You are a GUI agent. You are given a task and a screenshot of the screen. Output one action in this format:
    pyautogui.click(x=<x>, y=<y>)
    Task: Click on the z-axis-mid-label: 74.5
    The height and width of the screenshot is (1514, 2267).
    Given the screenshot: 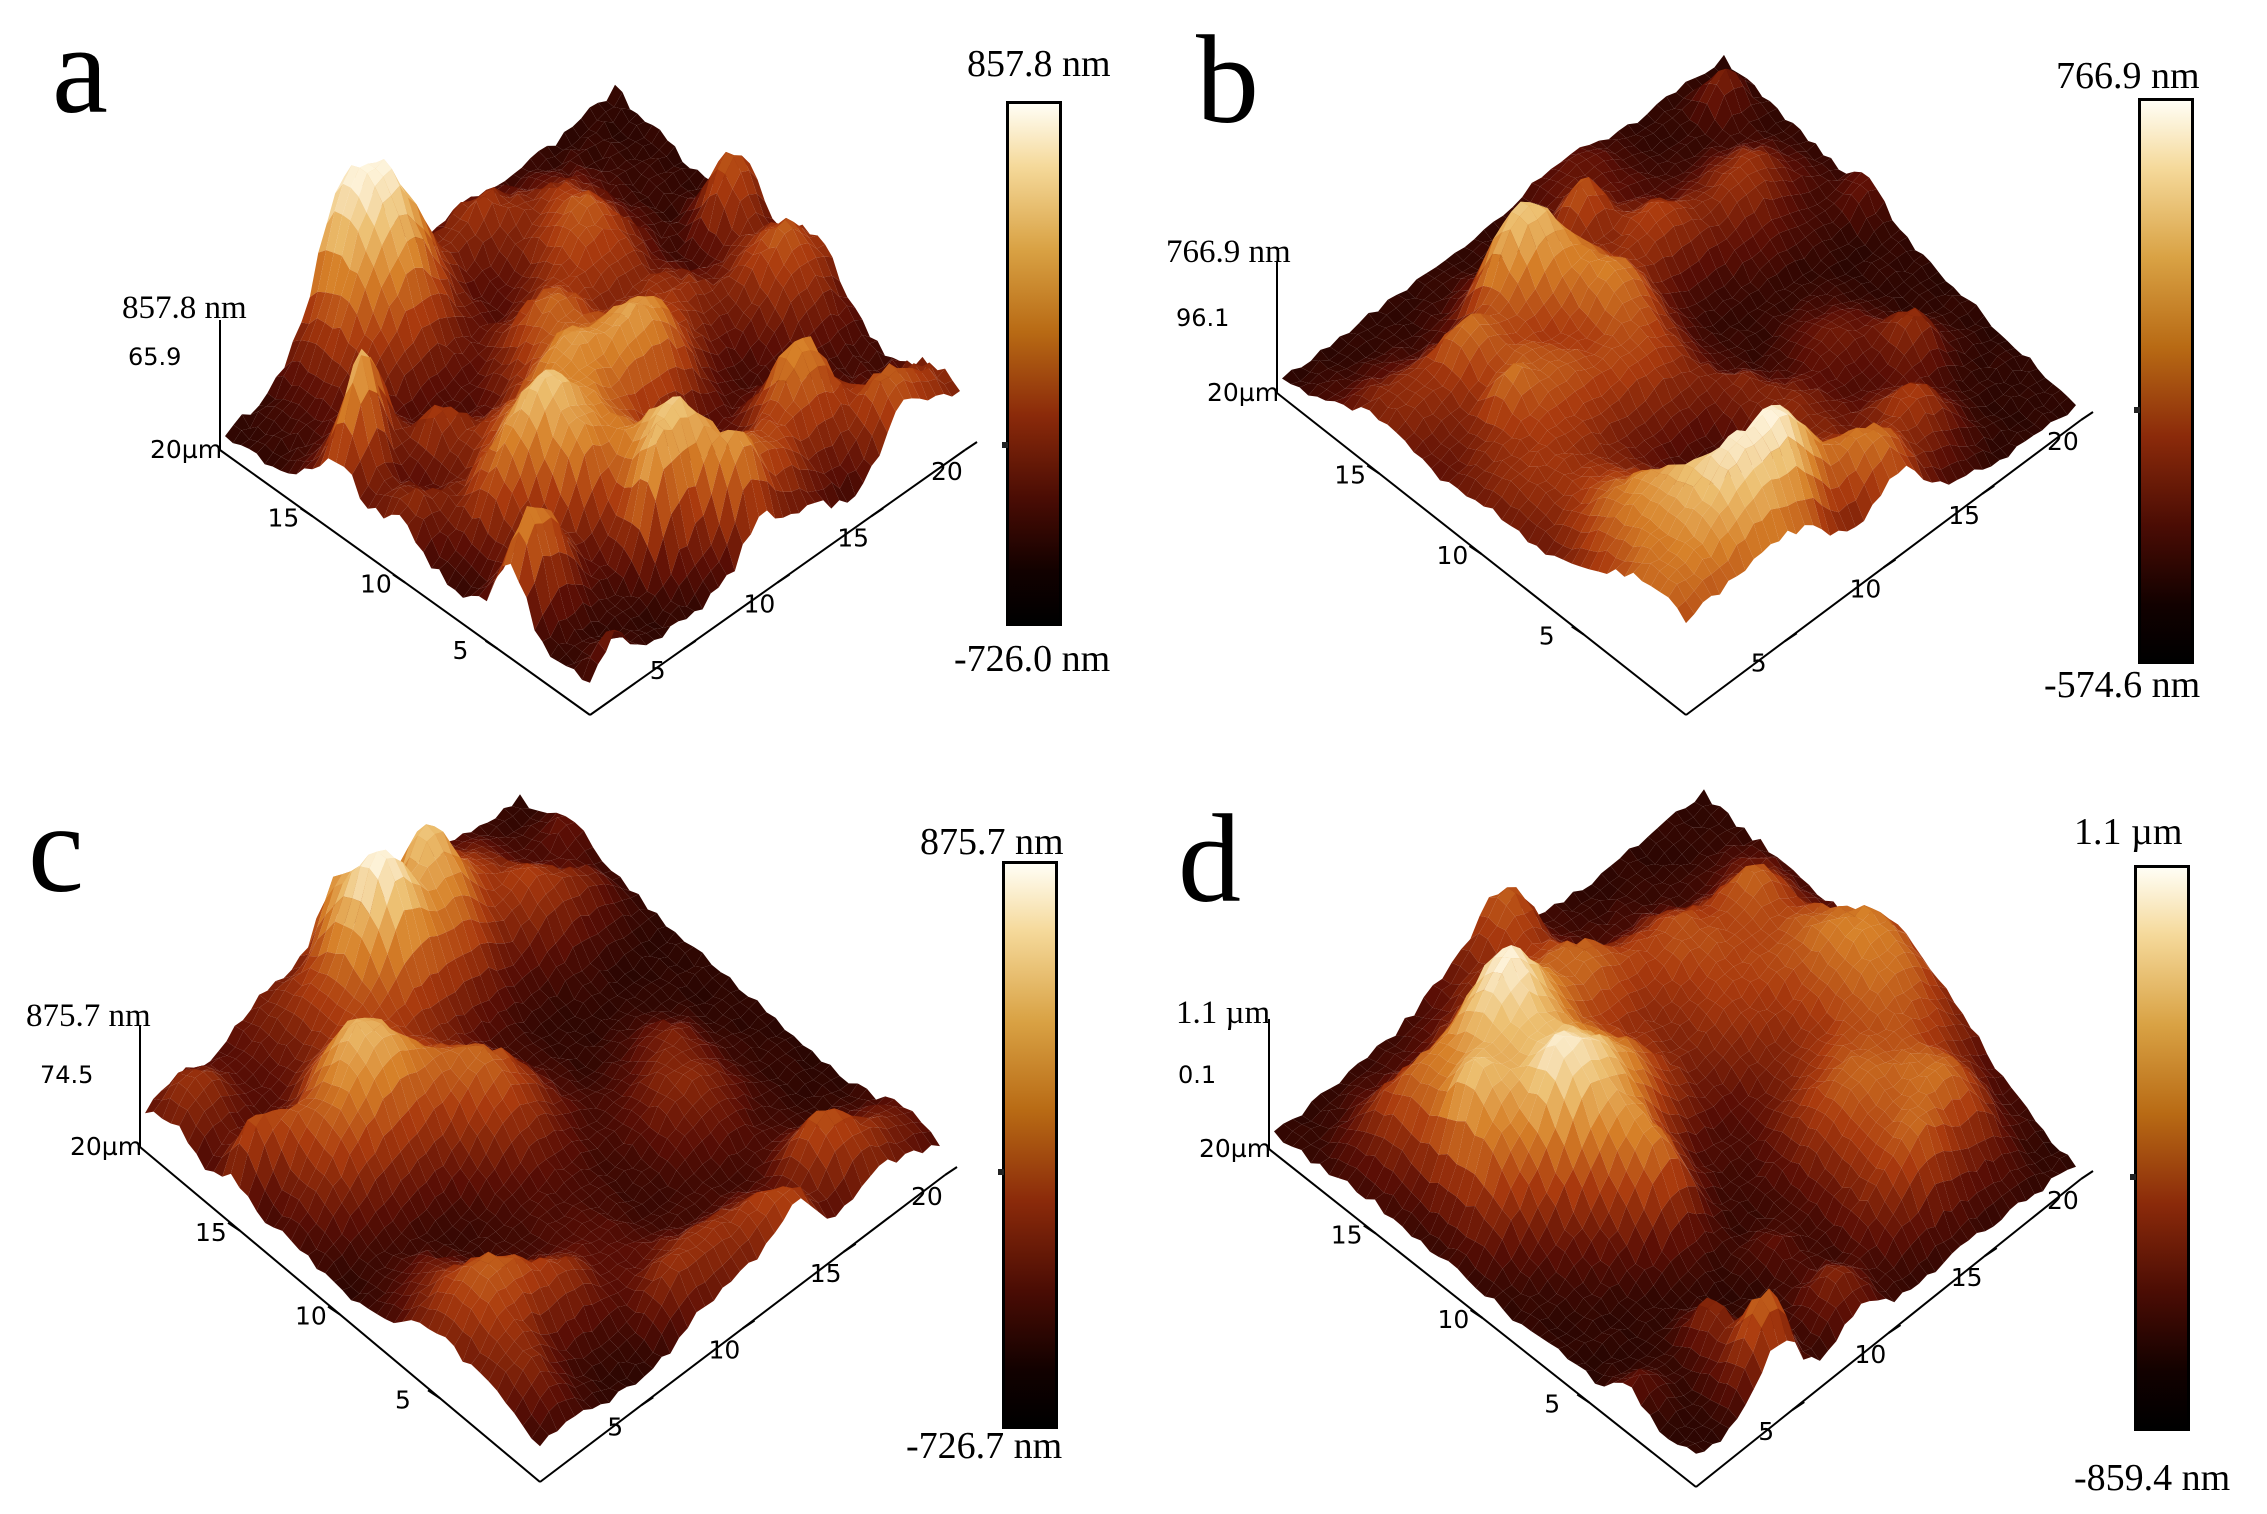 What is the action you would take?
    pyautogui.click(x=67, y=1075)
    